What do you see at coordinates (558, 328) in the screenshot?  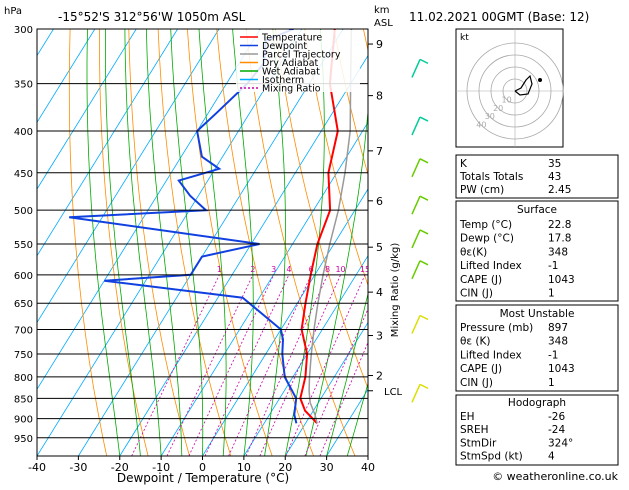 I see `table-row-value: 897` at bounding box center [558, 328].